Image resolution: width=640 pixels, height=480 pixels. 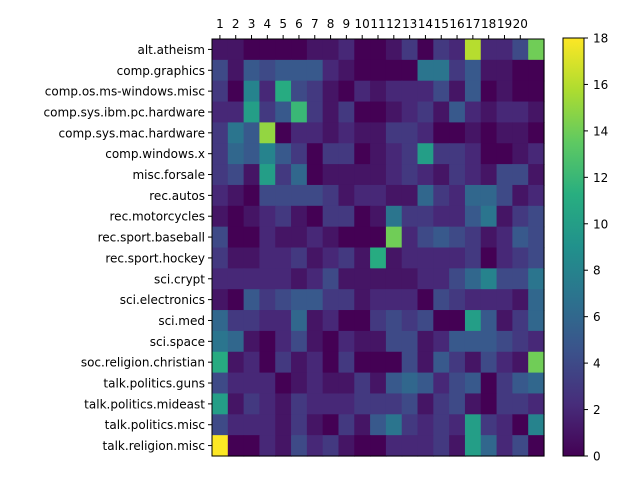 What do you see at coordinates (155, 154) in the screenshot?
I see `y-tick-label: comp.windows.x` at bounding box center [155, 154].